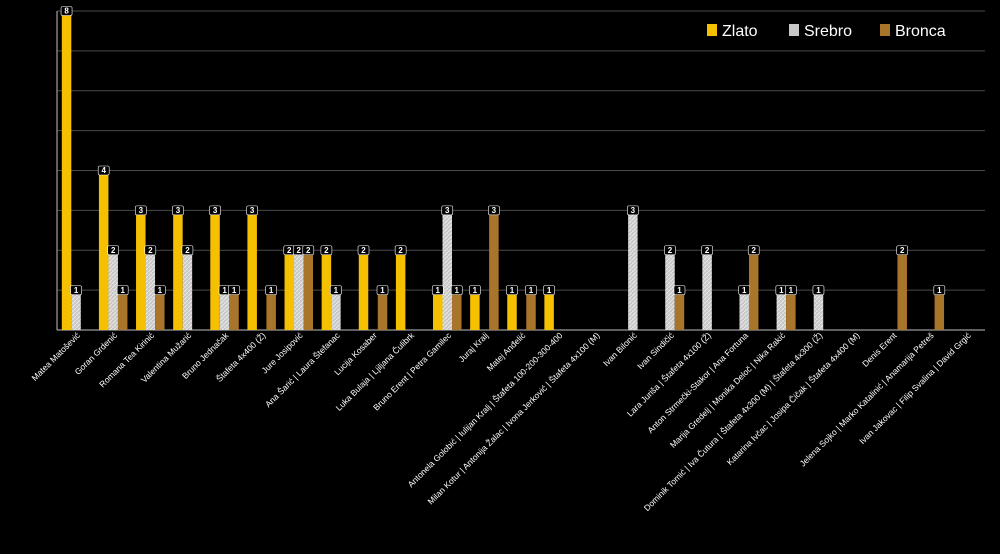 Image resolution: width=1000 pixels, height=554 pixels. I want to click on category-label: Ivan Bilonić, so click(620, 349).